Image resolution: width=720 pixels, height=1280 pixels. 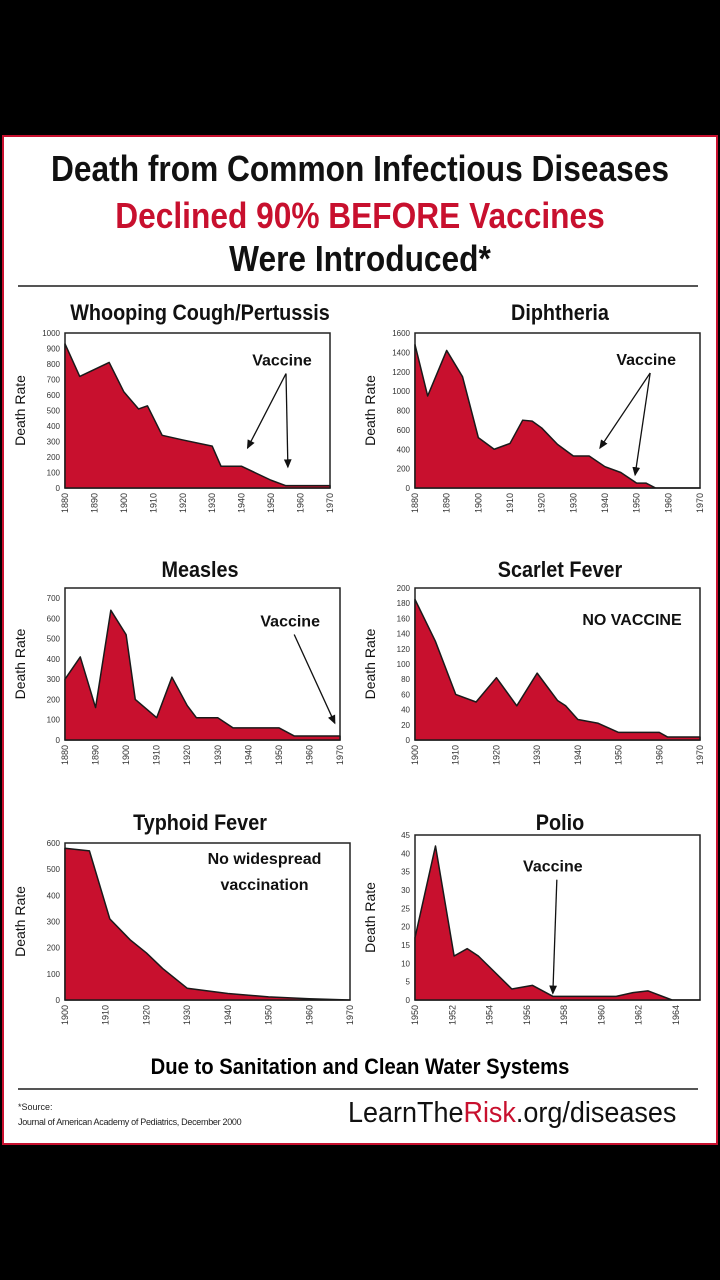 What do you see at coordinates (405, 890) in the screenshot?
I see `y-tick-label: 30` at bounding box center [405, 890].